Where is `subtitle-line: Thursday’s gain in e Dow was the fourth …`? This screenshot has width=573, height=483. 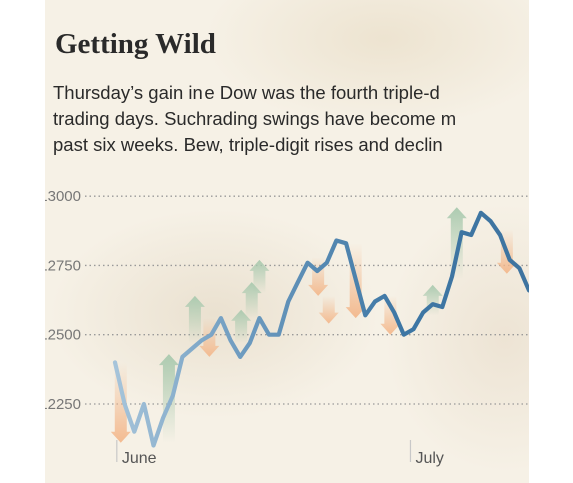
subtitle-line: Thursday’s gain in e Dow was the fourth … is located at coordinates (246, 92).